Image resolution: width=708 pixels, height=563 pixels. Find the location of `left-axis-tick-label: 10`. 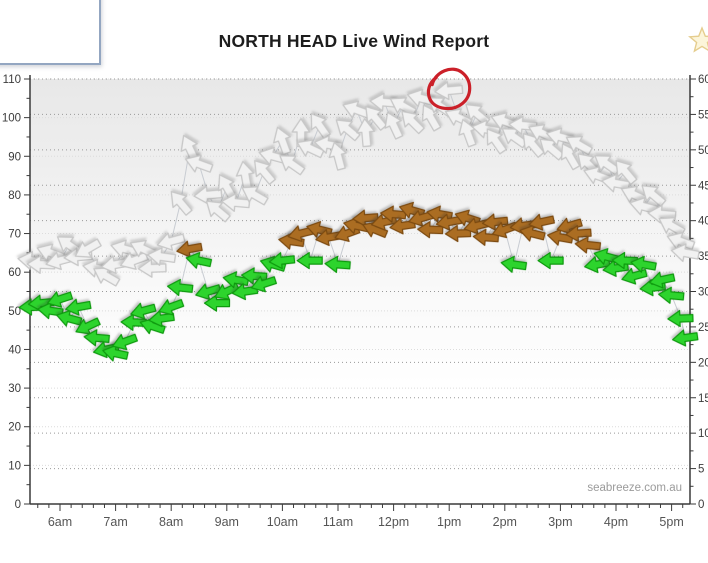

left-axis-tick-label: 10 is located at coordinates (14, 466).